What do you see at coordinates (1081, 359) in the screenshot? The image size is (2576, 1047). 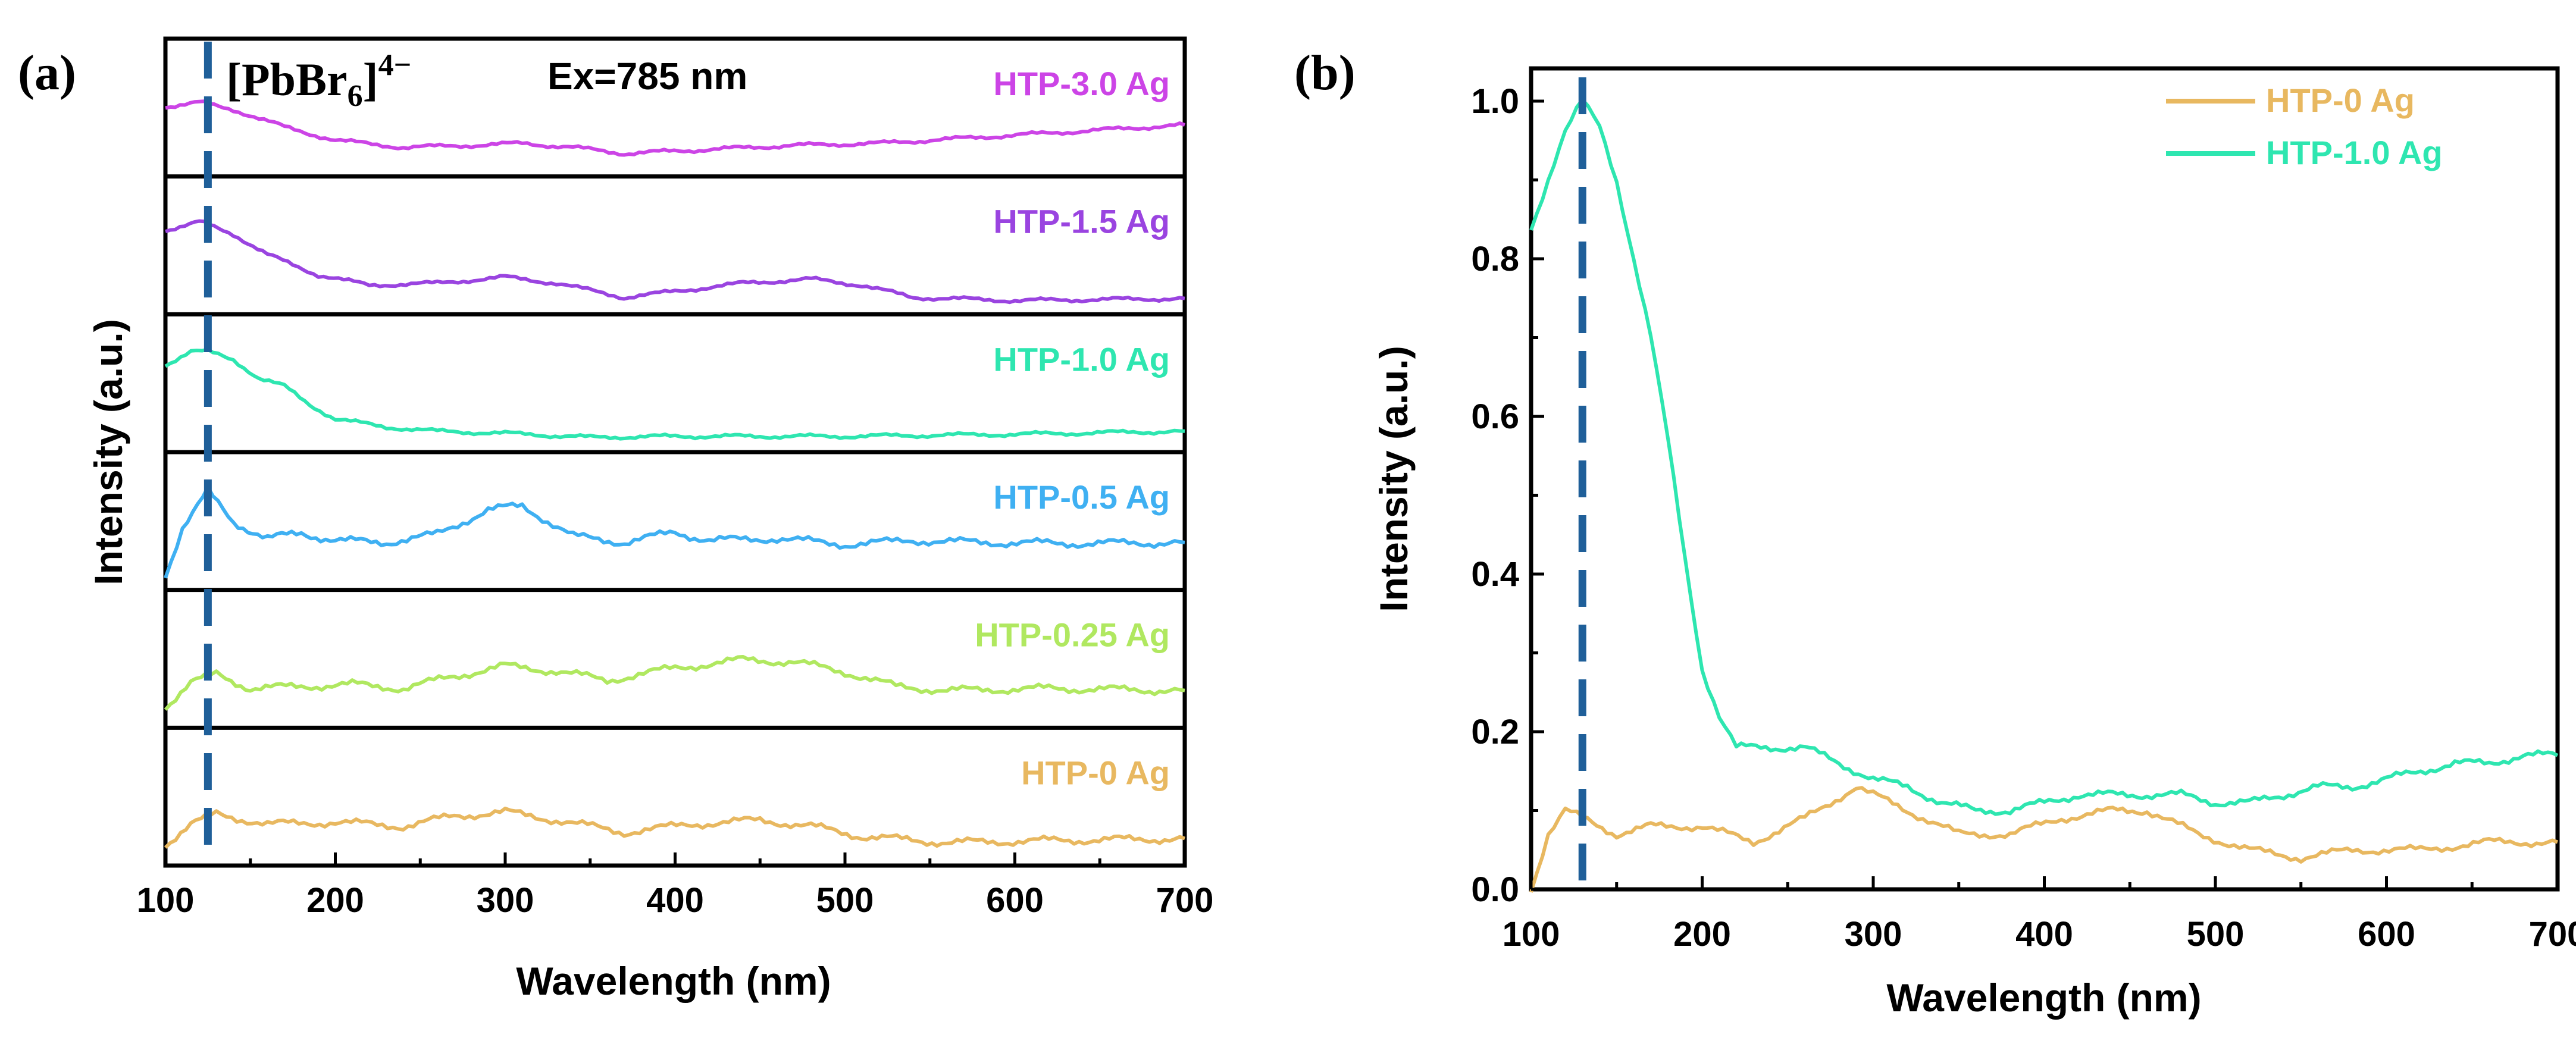 I see `series-label-htp-1-0-ag: HTP-1.0 Ag` at bounding box center [1081, 359].